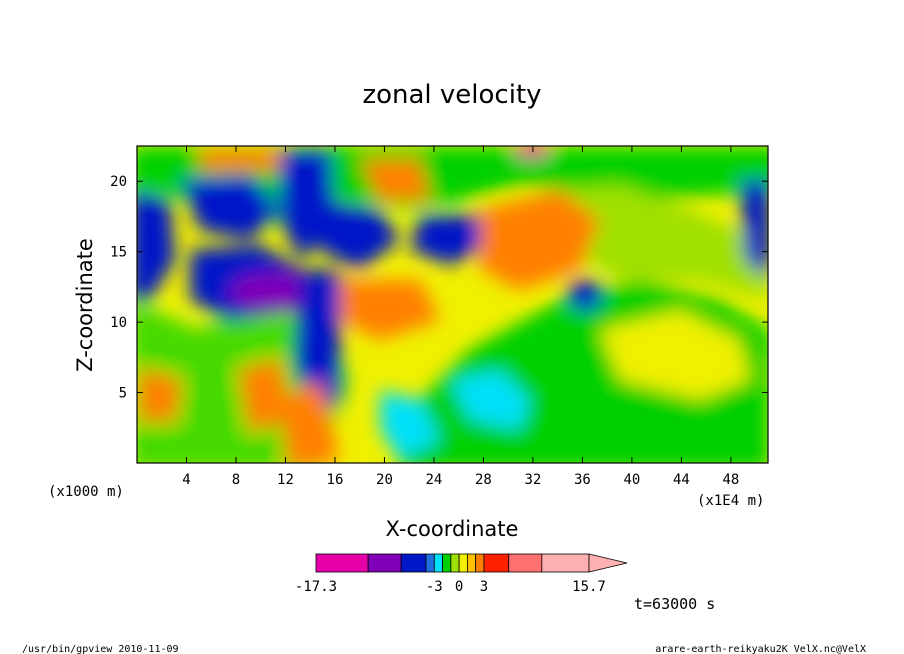 The height and width of the screenshot is (654, 904). Describe the element at coordinates (236, 480) in the screenshot. I see `x-tick-label: 8` at that location.